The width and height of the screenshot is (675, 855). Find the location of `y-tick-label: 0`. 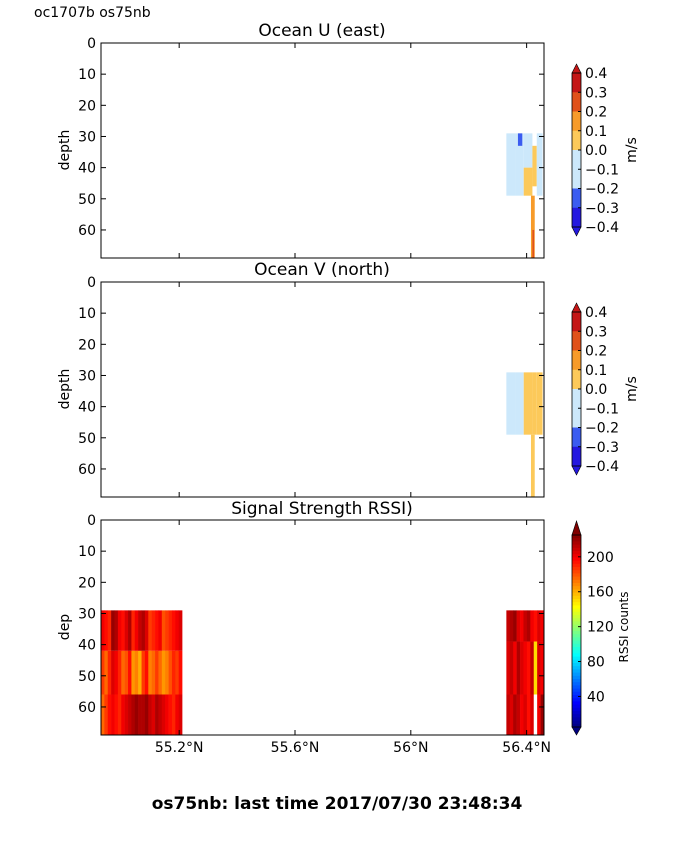

y-tick-label: 0 is located at coordinates (91, 283).